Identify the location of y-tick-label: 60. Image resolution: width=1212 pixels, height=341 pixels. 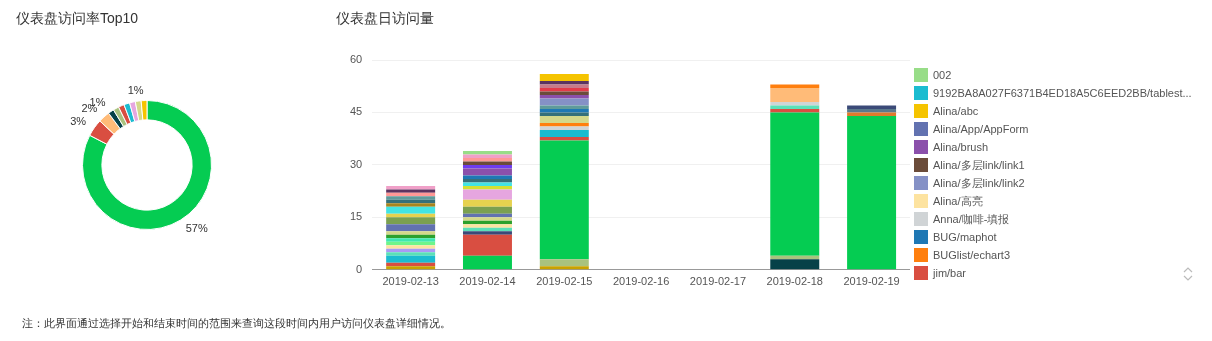
(356, 59).